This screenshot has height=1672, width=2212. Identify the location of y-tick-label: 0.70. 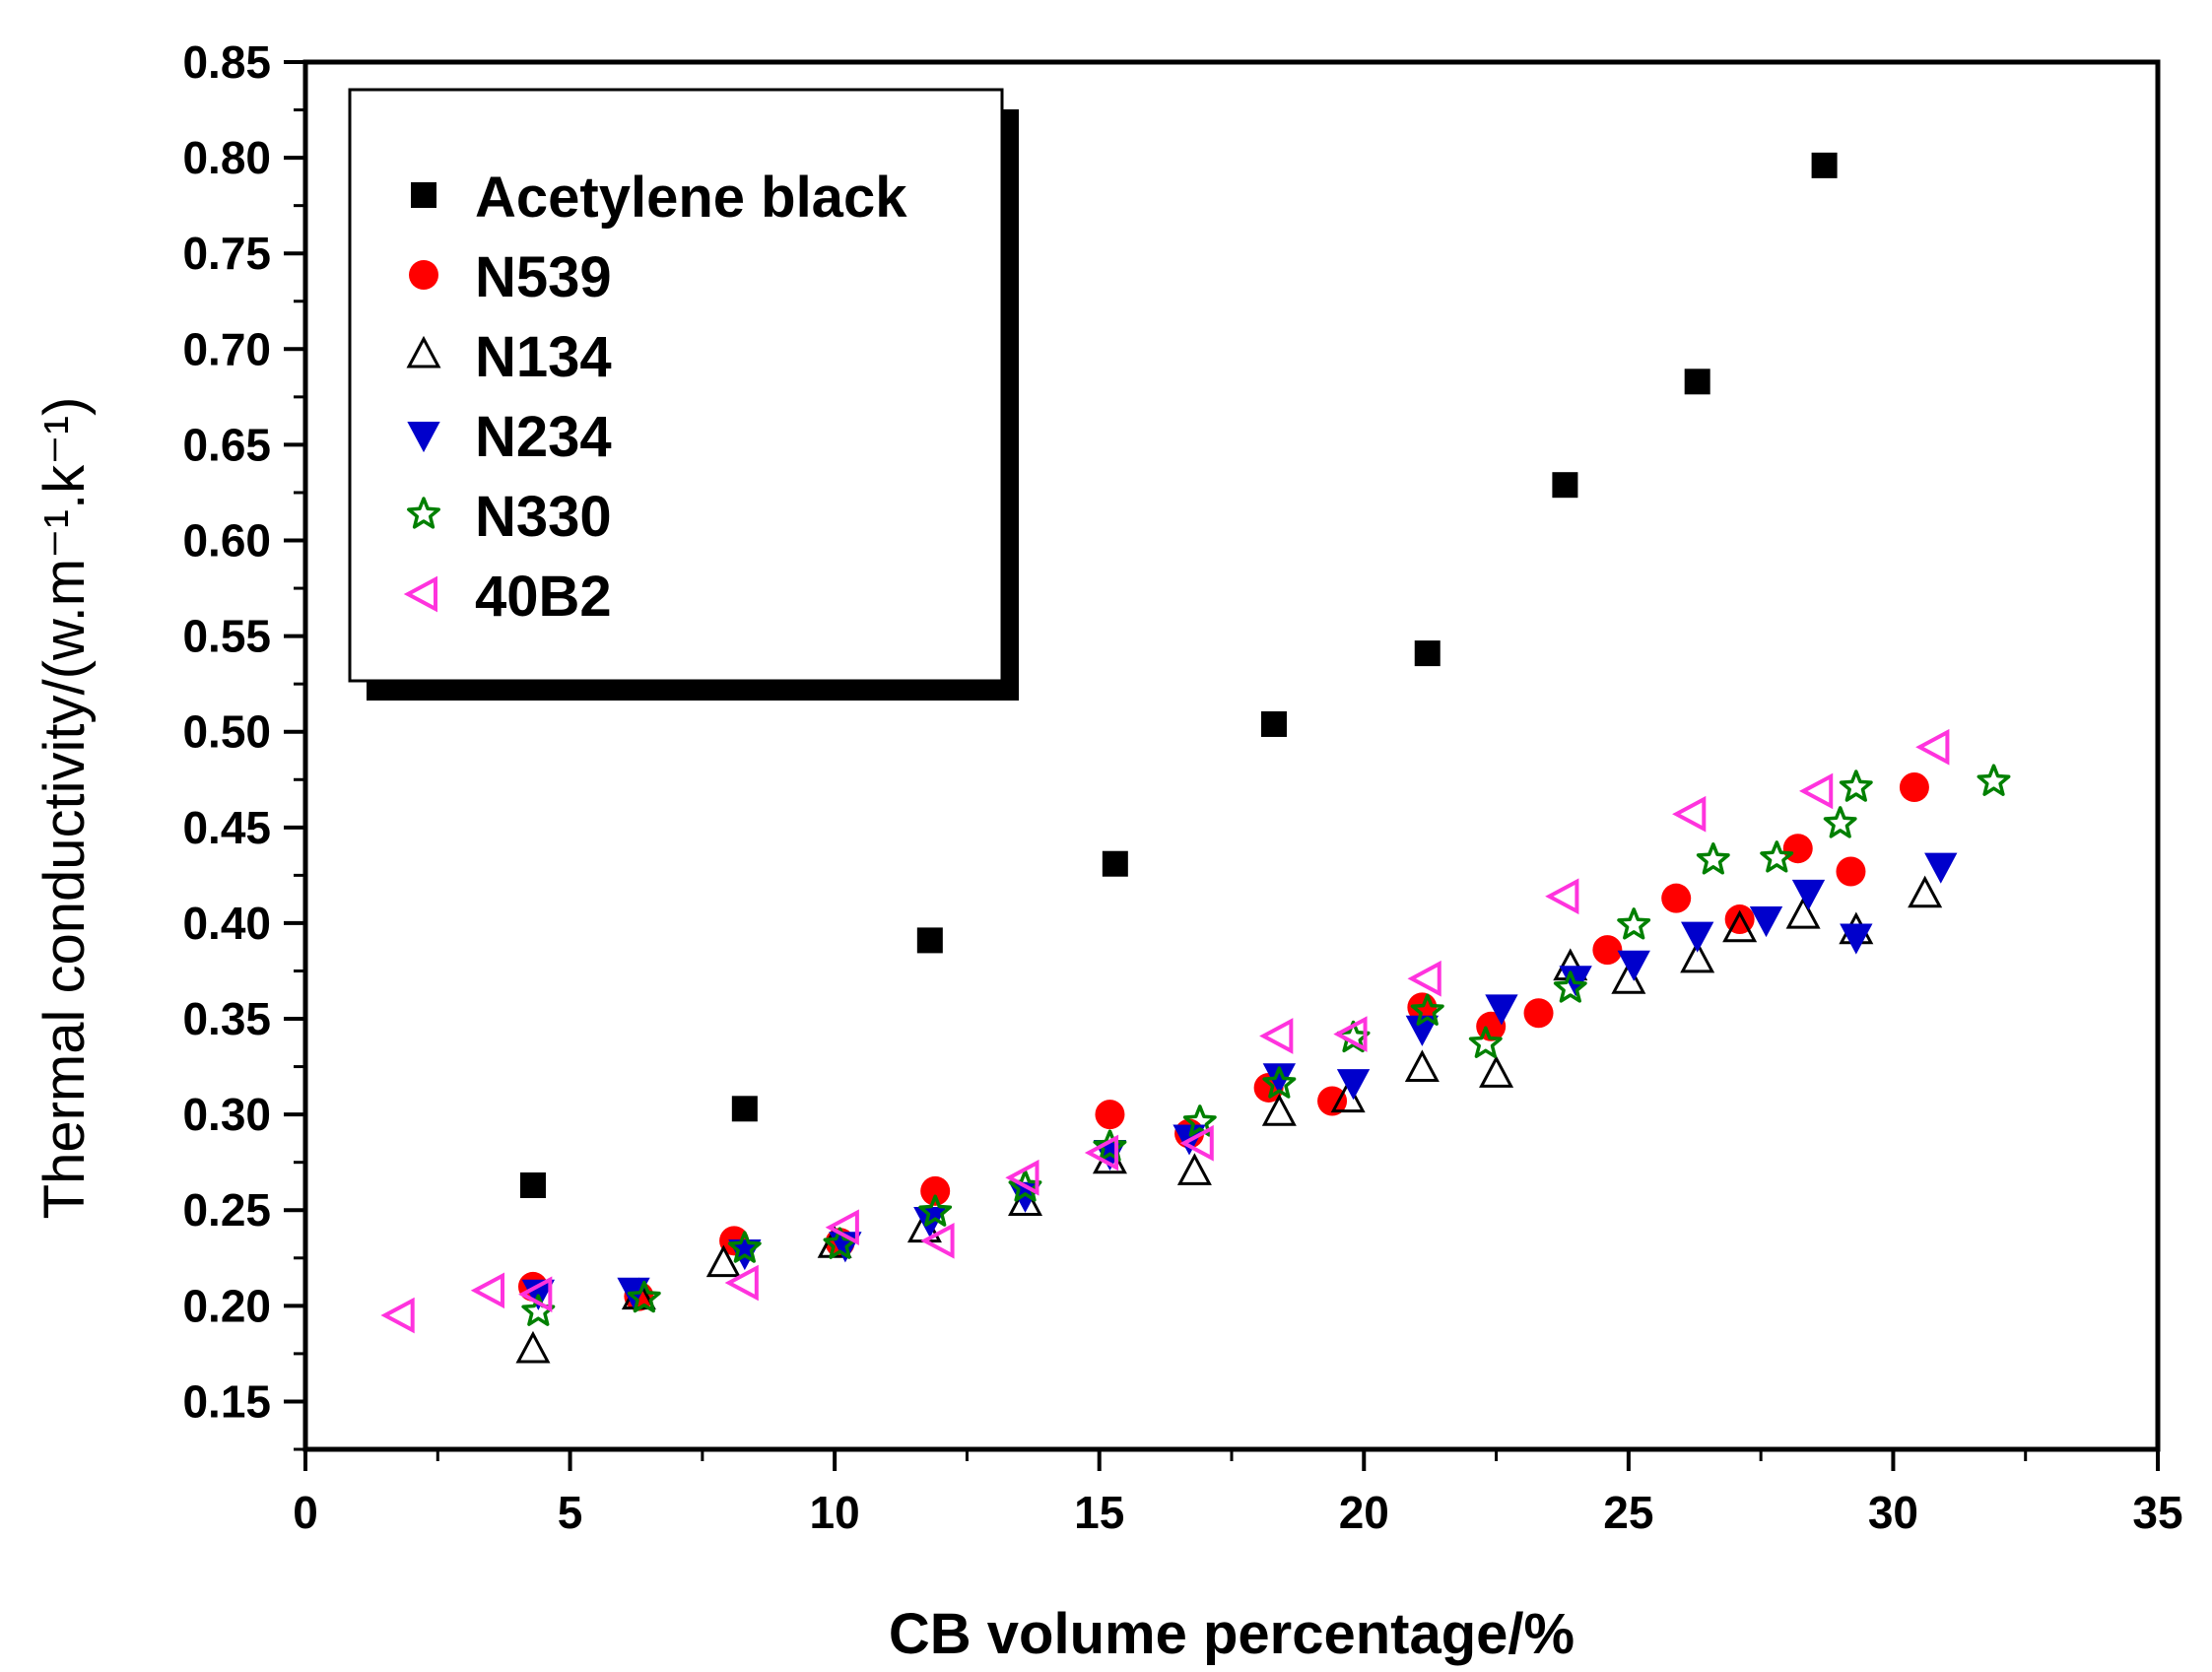
(226, 348).